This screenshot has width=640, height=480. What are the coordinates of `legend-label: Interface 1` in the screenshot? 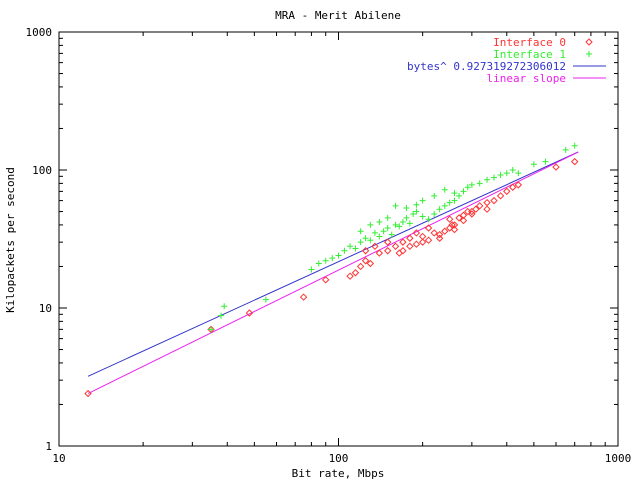 It's located at (529, 54).